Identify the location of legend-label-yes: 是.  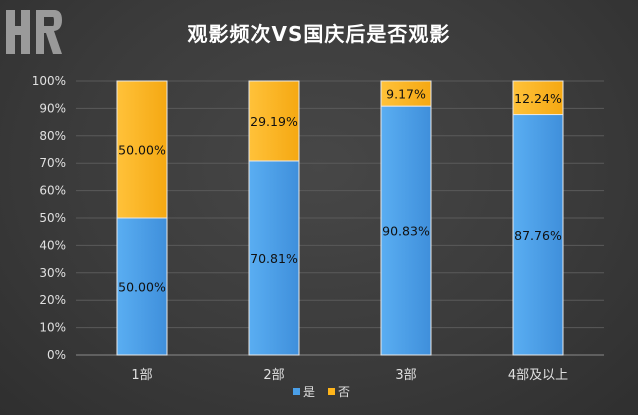
(309, 392).